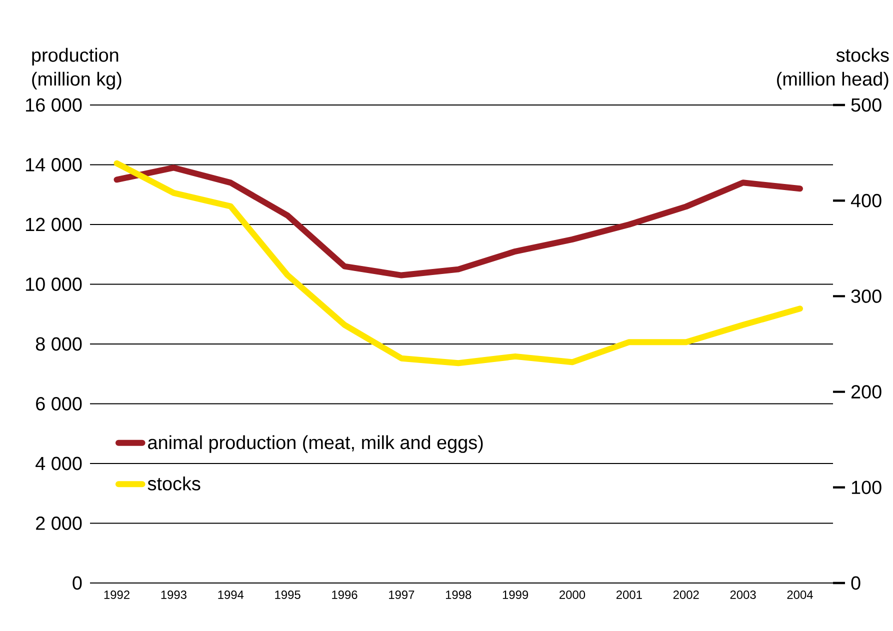 The width and height of the screenshot is (893, 631). I want to click on y2-tick-label: 0, so click(855, 583).